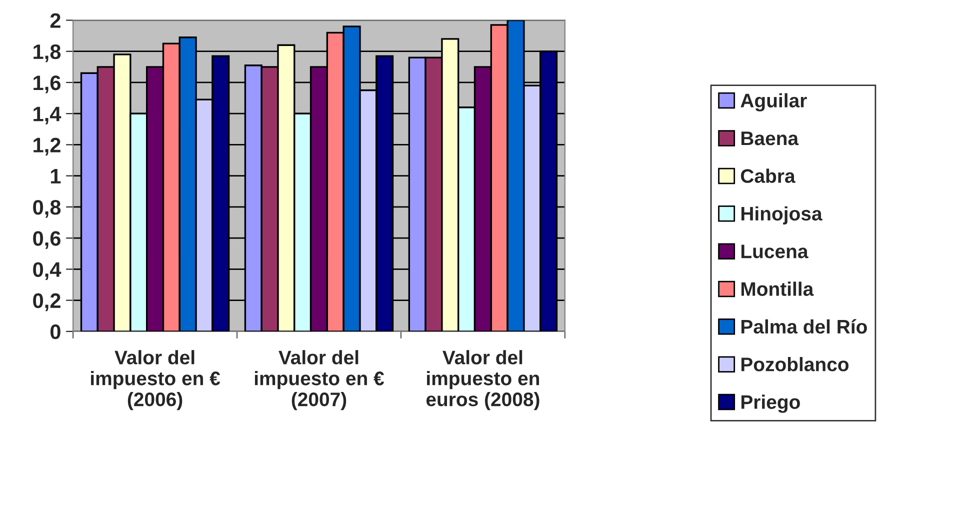  Describe the element at coordinates (55, 176) in the screenshot. I see `y-tick-label: 1` at that location.